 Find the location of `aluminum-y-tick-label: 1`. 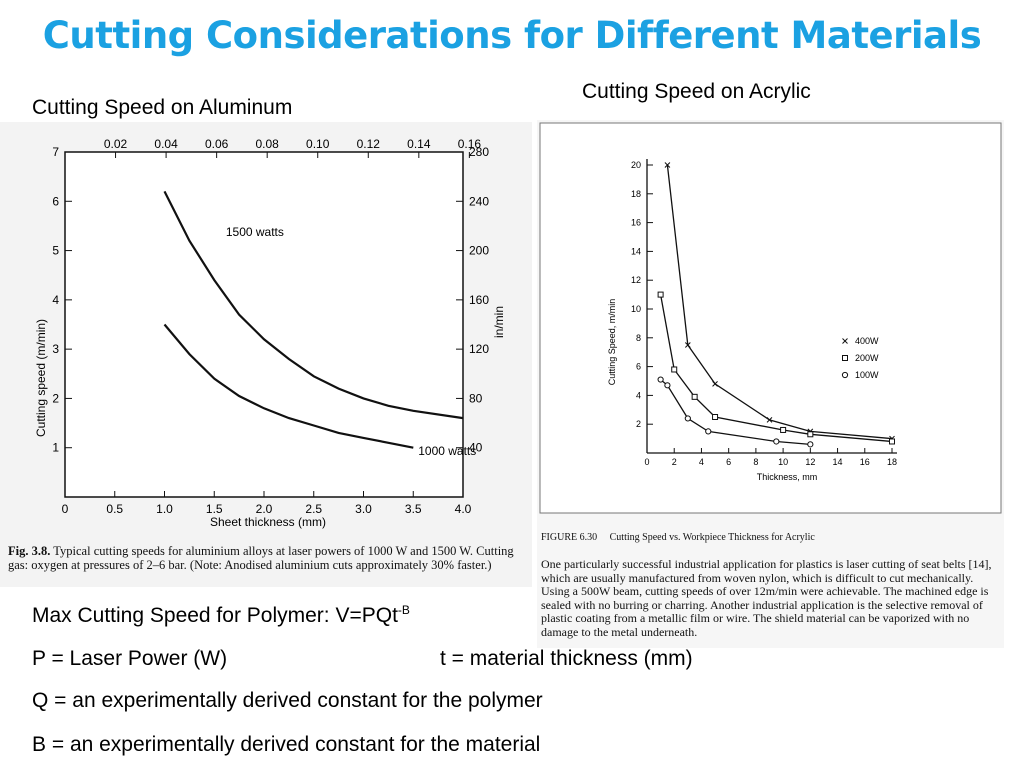

aluminum-y-tick-label: 1 is located at coordinates (55, 448).